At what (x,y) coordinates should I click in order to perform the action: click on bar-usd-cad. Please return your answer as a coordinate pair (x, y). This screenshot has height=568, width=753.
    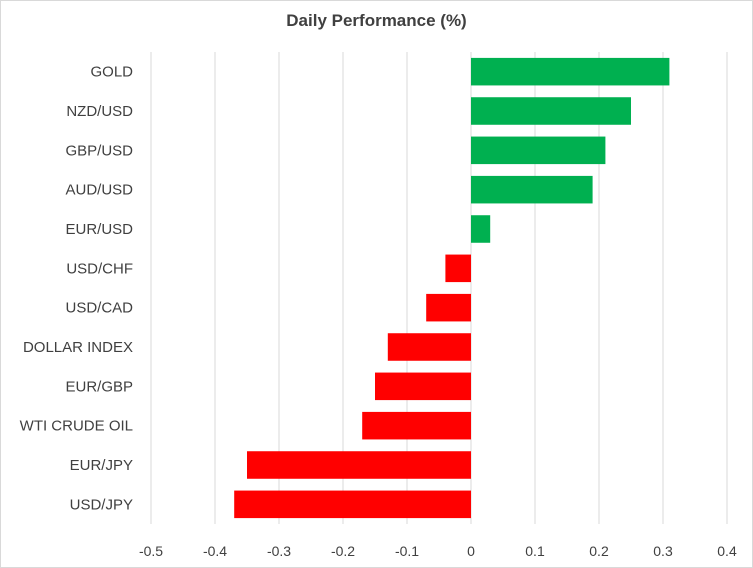
    Looking at the image, I should click on (448, 307).